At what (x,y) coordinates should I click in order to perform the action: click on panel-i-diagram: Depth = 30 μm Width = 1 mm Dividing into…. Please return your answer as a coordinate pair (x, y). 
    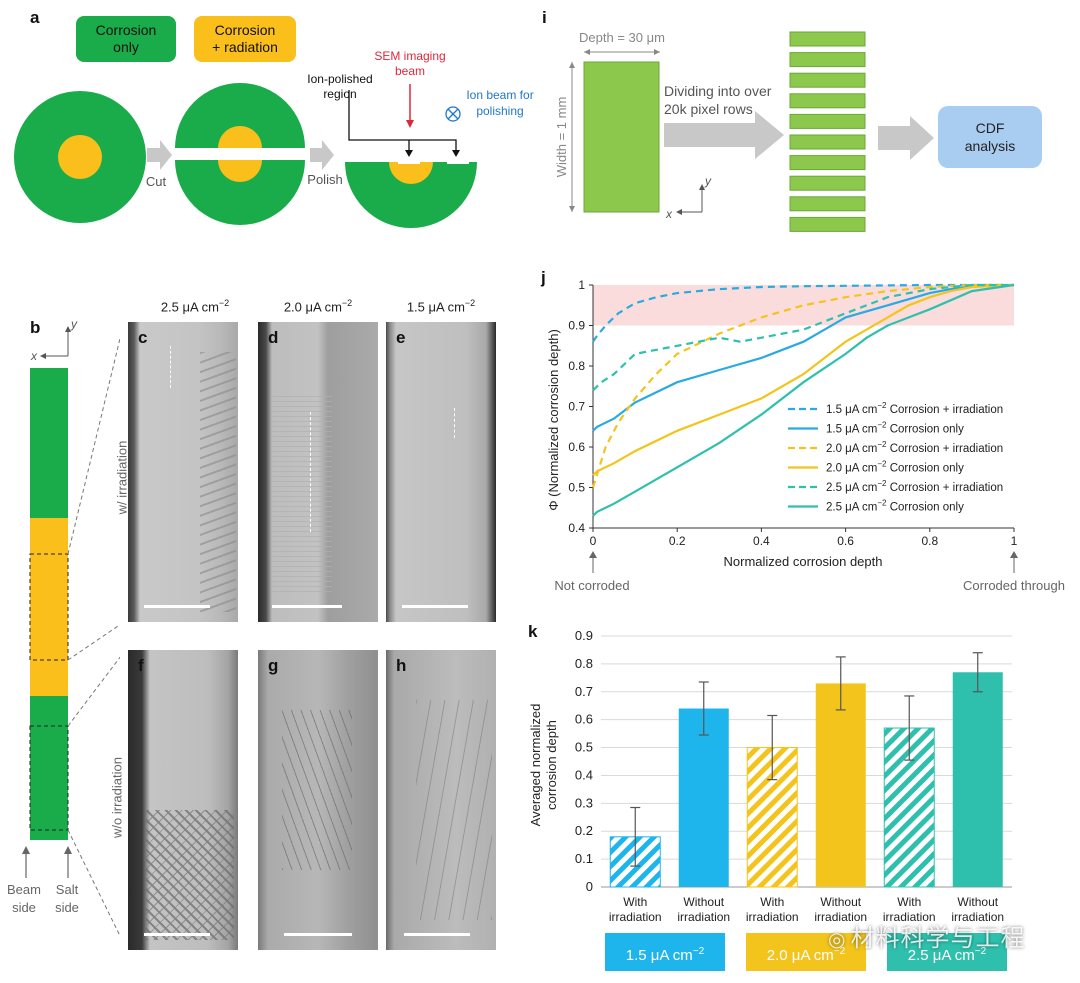
    Looking at the image, I should click on (798, 131).